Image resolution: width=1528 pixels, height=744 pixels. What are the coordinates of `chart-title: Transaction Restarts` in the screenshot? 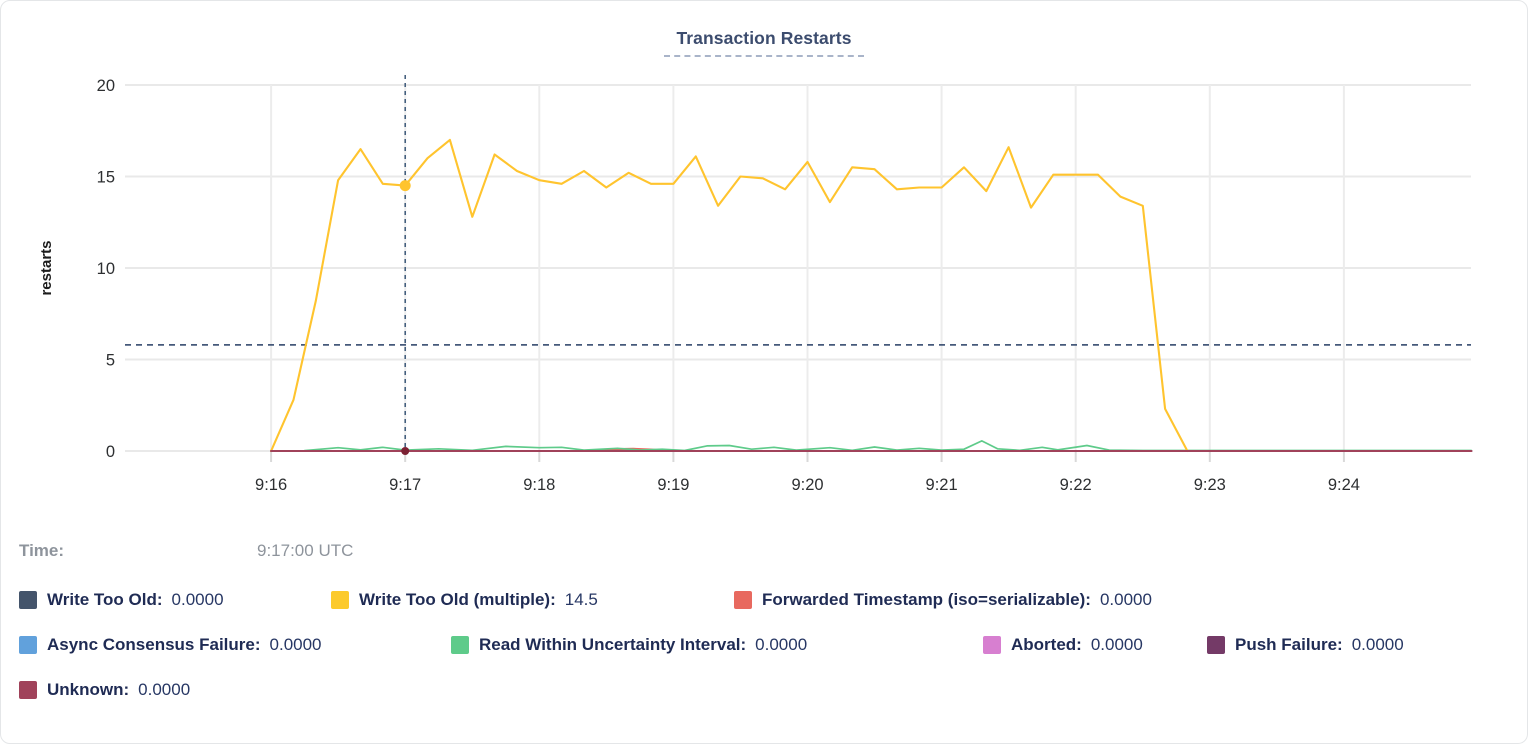 It's located at (764, 42).